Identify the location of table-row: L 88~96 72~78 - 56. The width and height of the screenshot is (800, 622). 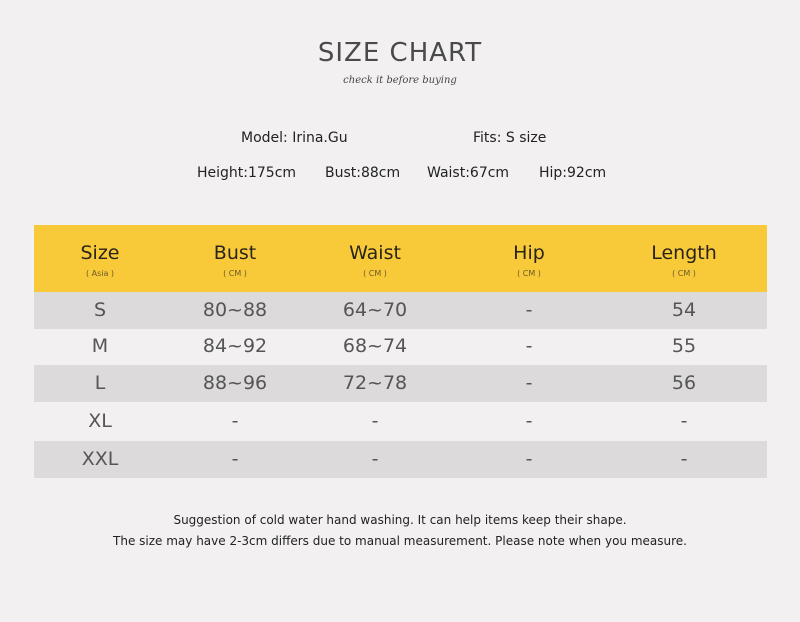
(400, 383).